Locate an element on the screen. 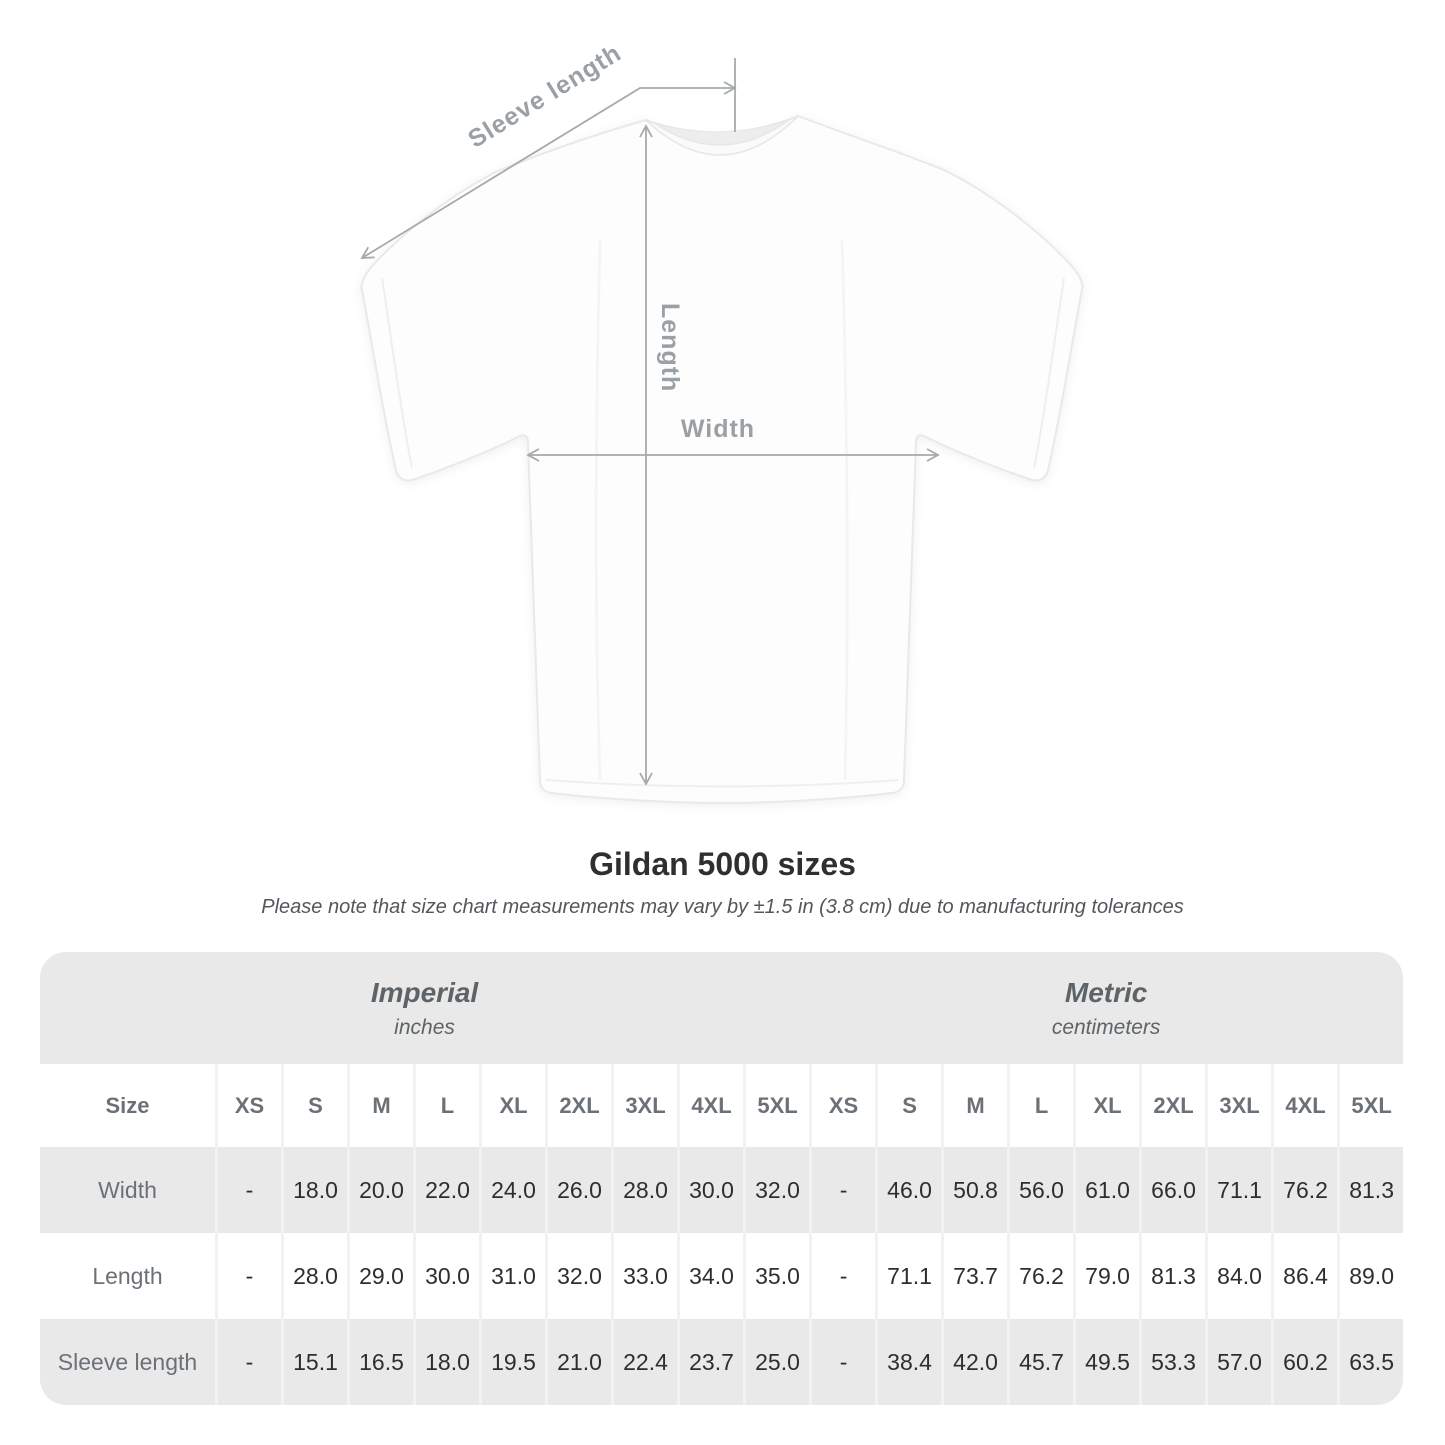 Image resolution: width=1445 pixels, height=1445 pixels. page-title: Gildan 5000 sizes is located at coordinates (722, 864).